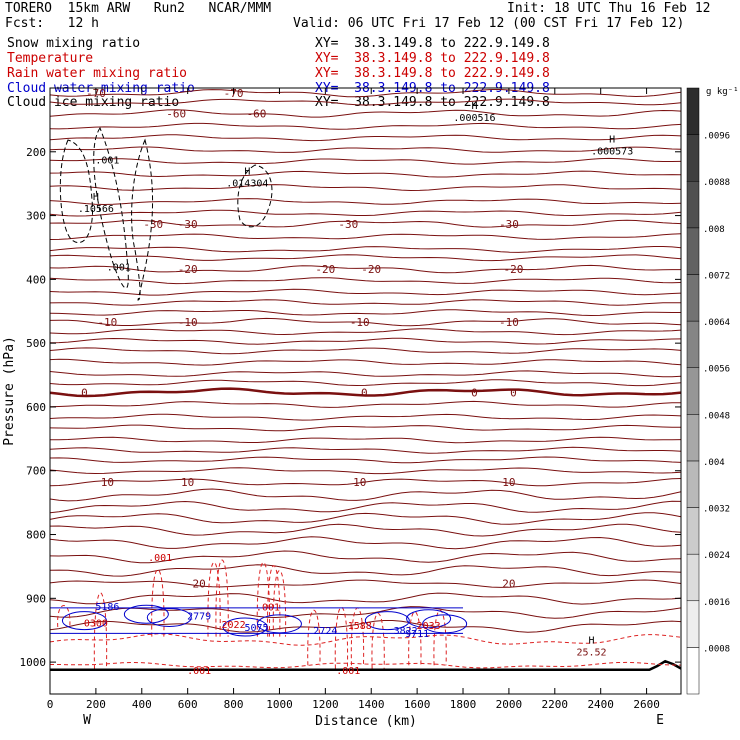 The width and height of the screenshot is (740, 740). What do you see at coordinates (716, 323) in the screenshot?
I see `colorbar-tick-label: .0064` at bounding box center [716, 323].